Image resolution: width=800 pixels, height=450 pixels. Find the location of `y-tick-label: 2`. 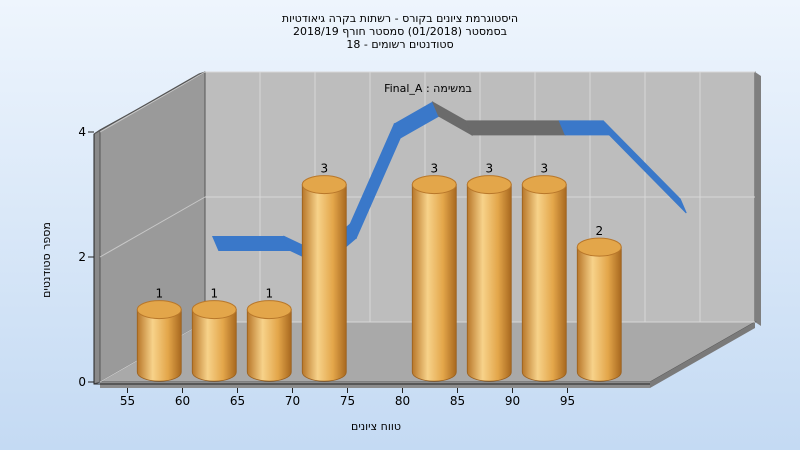

y-tick-label: 2 is located at coordinates (82, 257).